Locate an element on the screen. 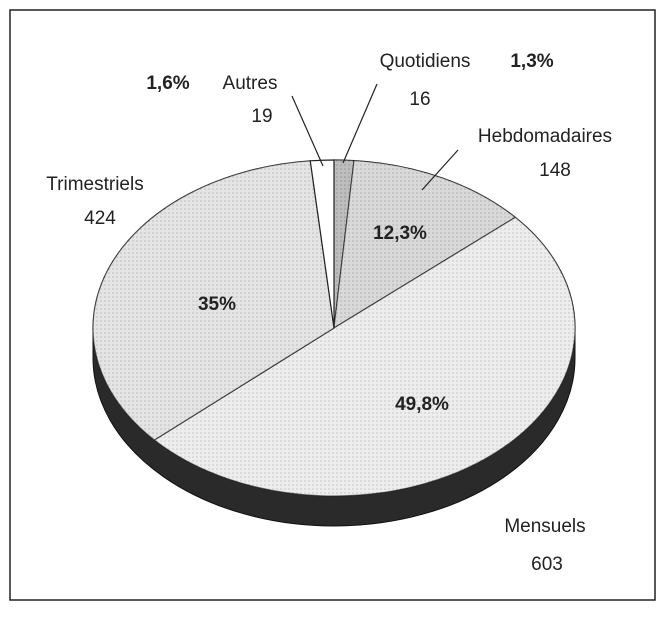 The width and height of the screenshot is (666, 618). value-label: 424 is located at coordinates (100, 218).